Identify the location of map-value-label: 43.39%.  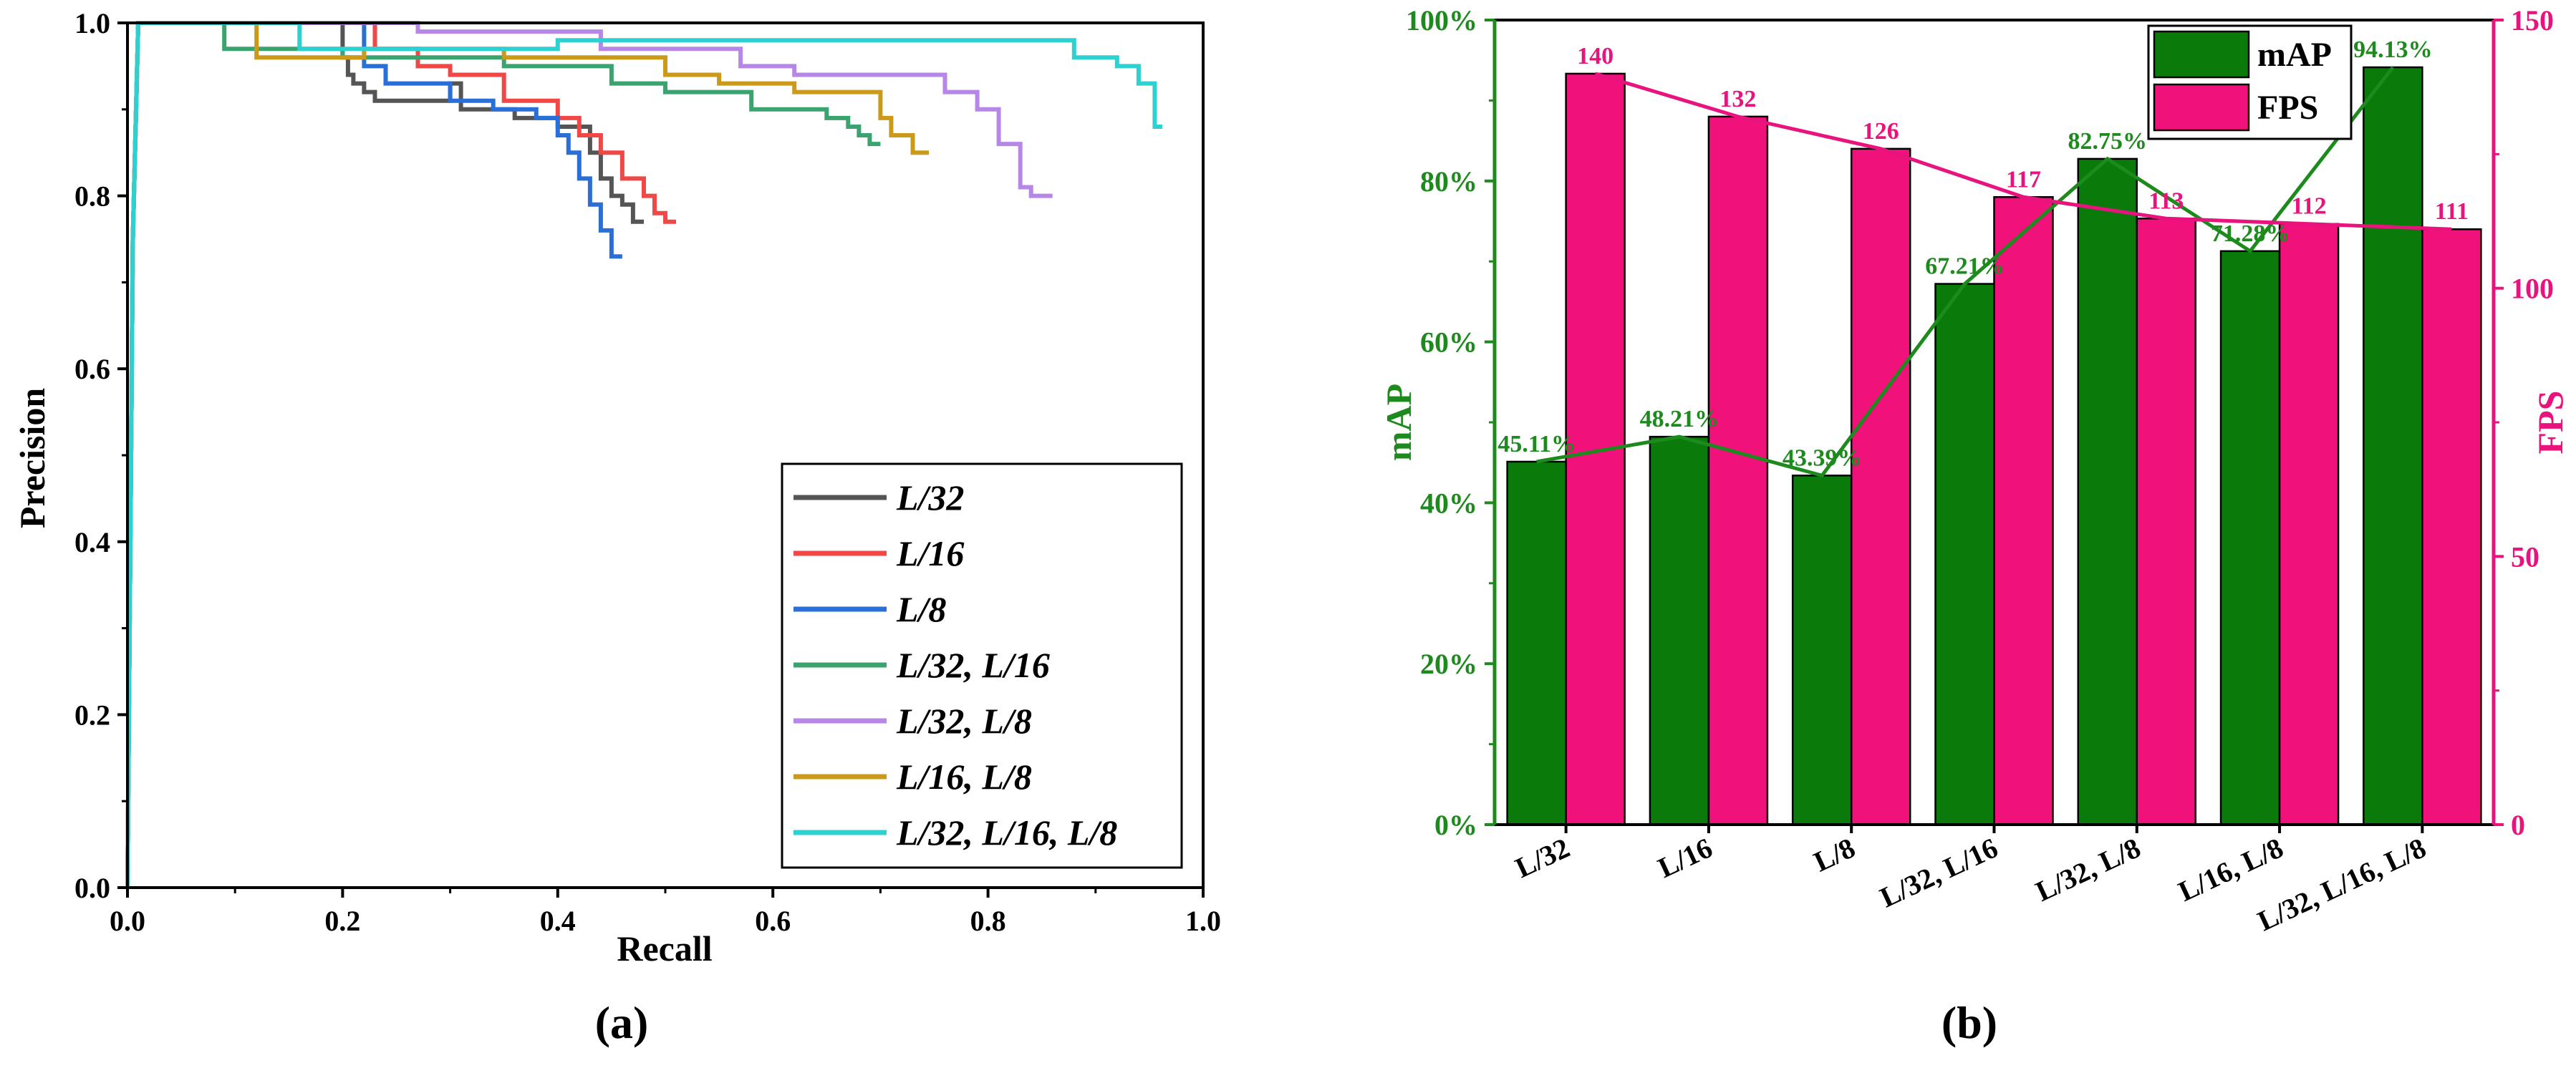
(1822, 458).